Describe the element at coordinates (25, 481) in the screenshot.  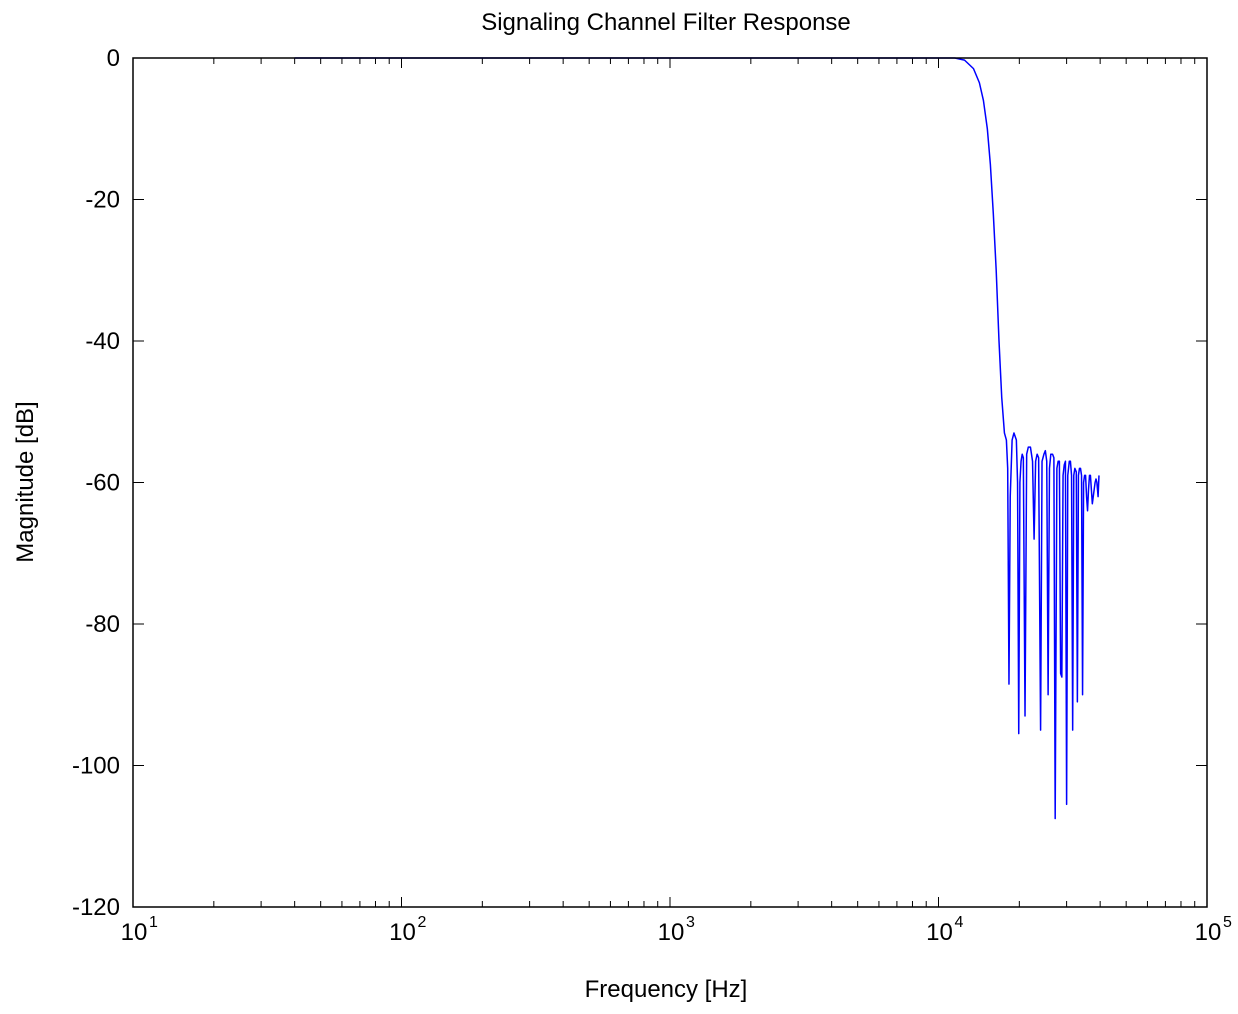
I see `y-axis-label: Magnitude [dB]` at that location.